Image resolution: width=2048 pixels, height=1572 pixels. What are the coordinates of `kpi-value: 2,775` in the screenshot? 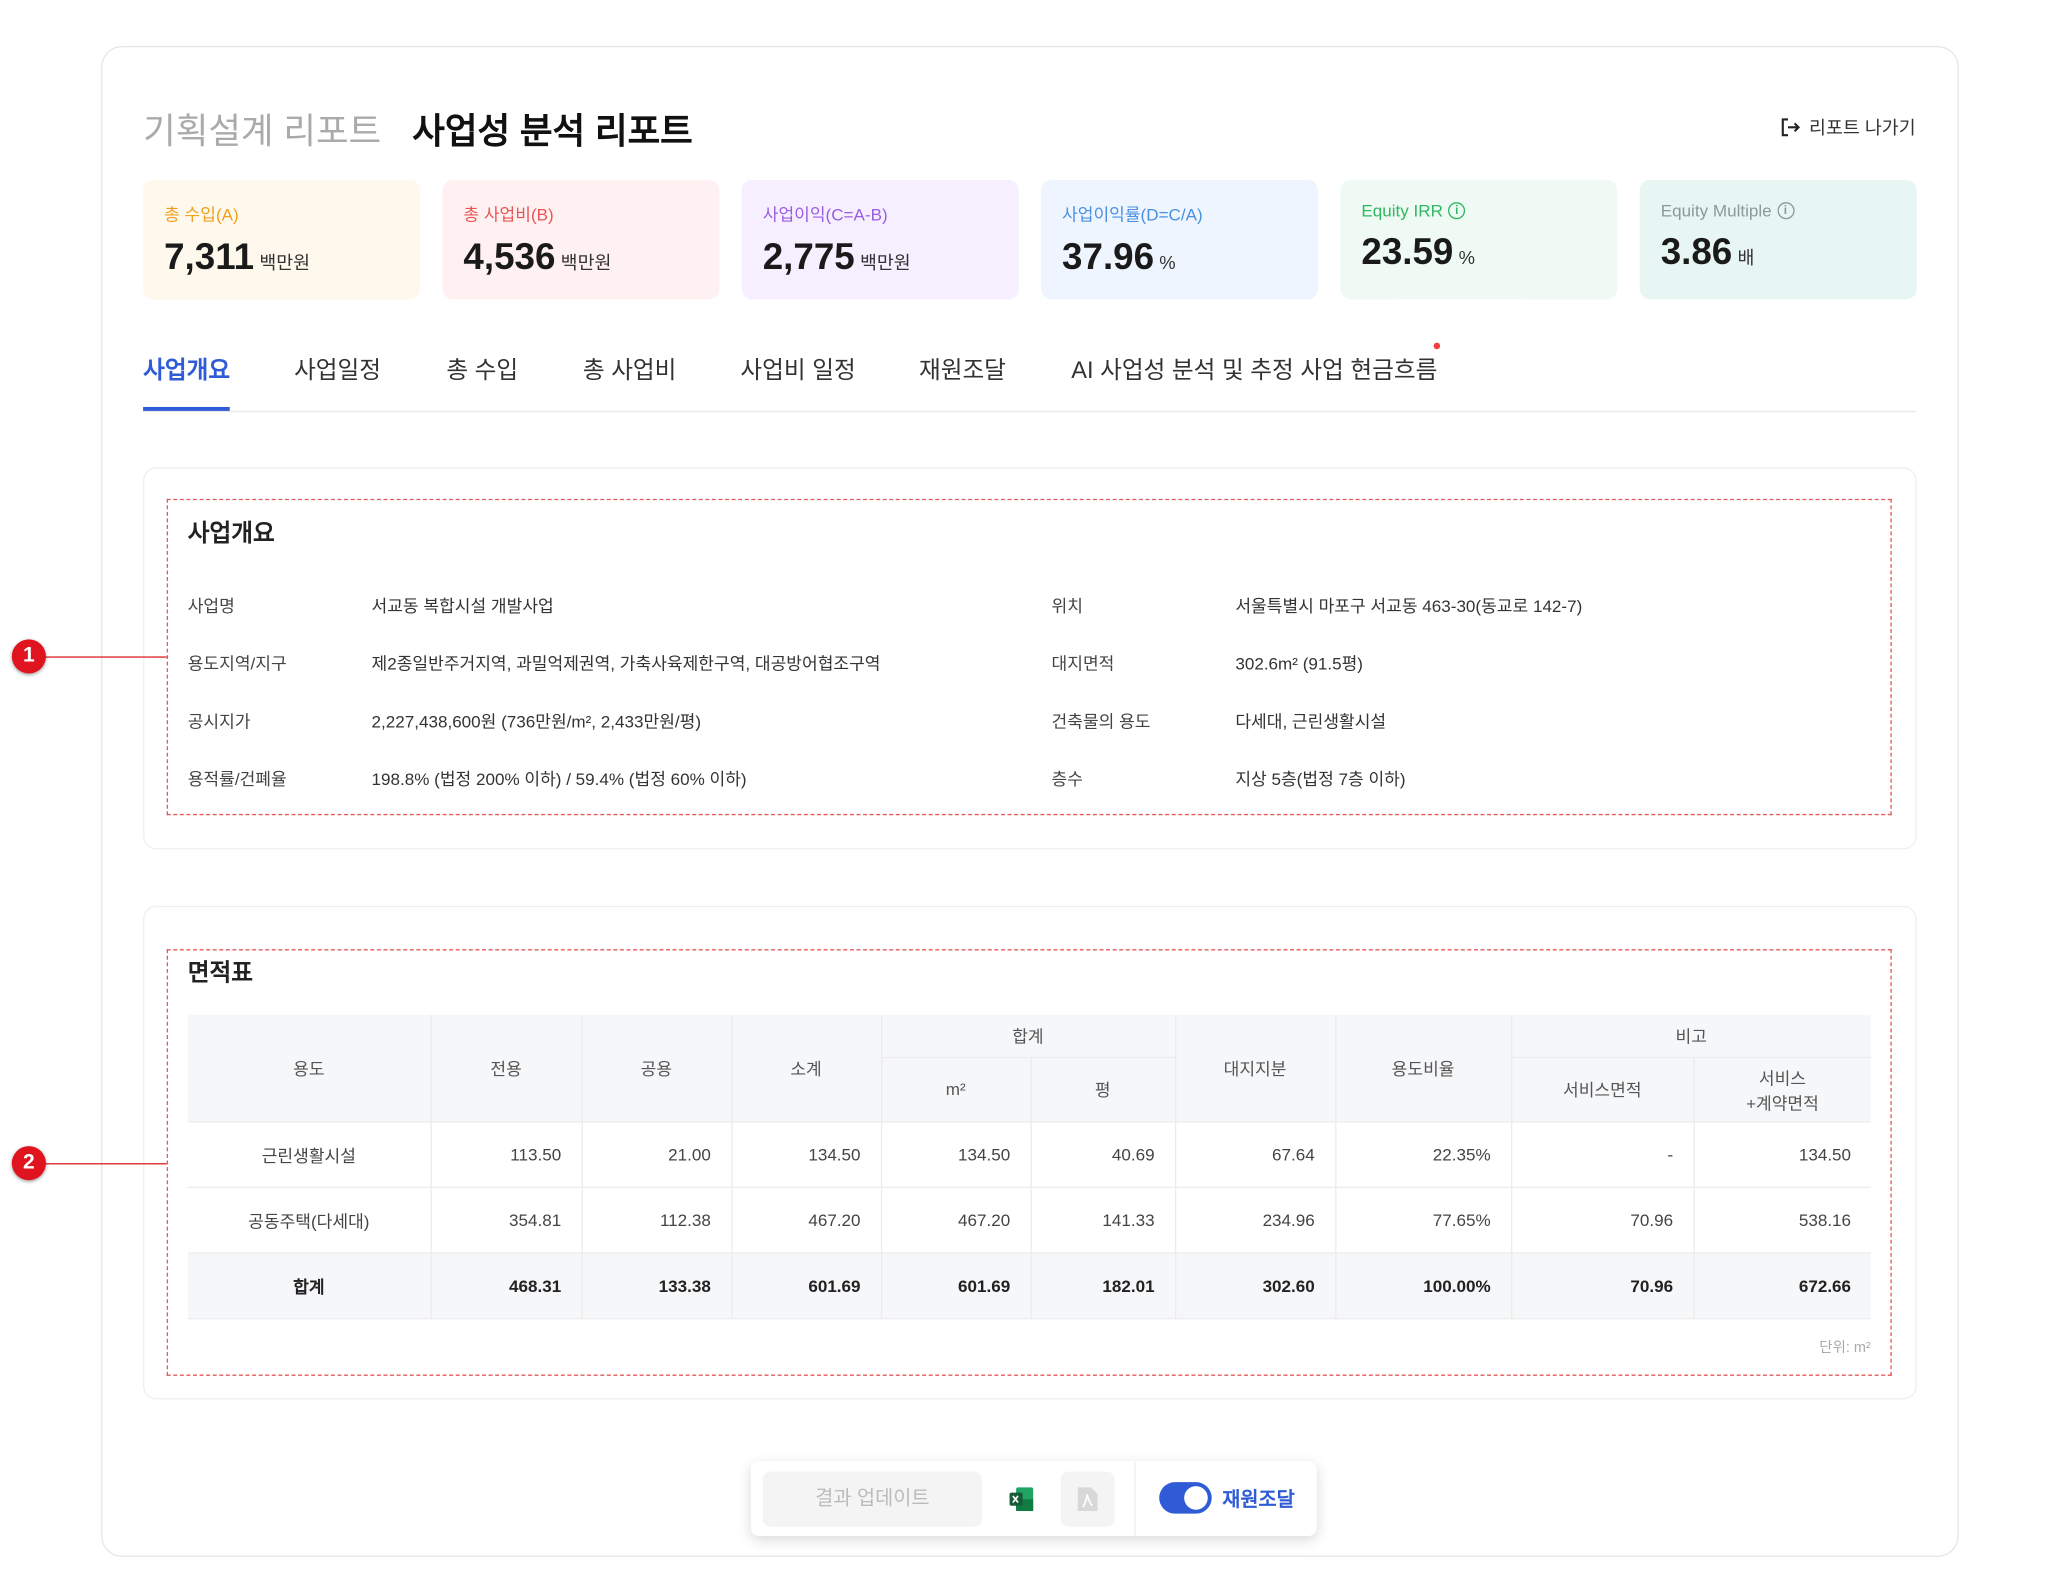 It's located at (808, 257).